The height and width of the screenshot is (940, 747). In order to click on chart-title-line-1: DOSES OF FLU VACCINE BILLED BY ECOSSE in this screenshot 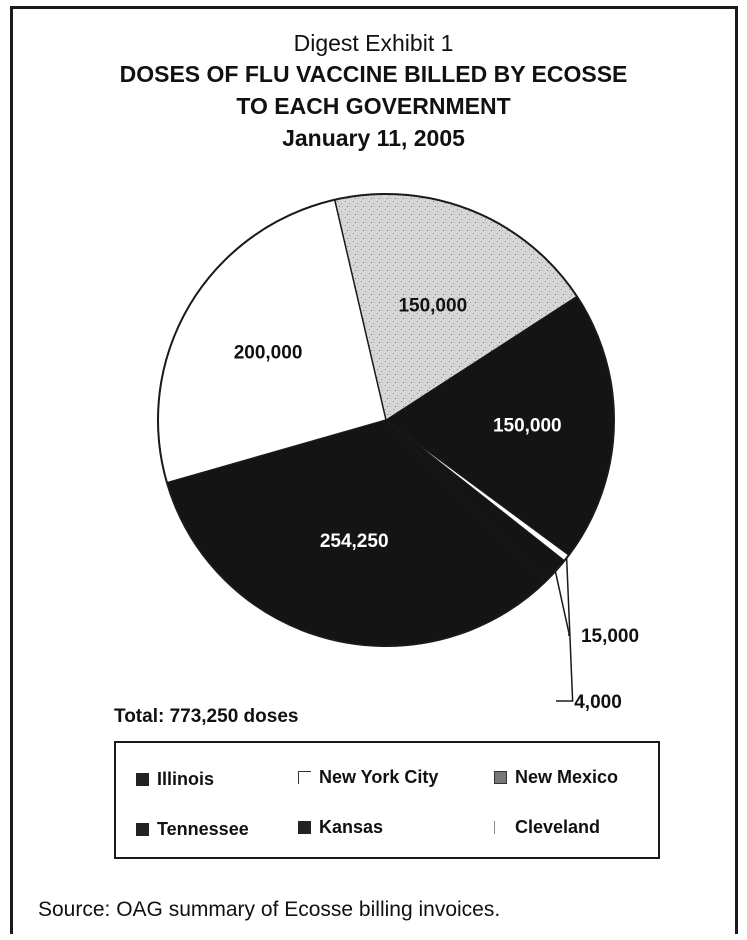, I will do `click(373, 74)`.